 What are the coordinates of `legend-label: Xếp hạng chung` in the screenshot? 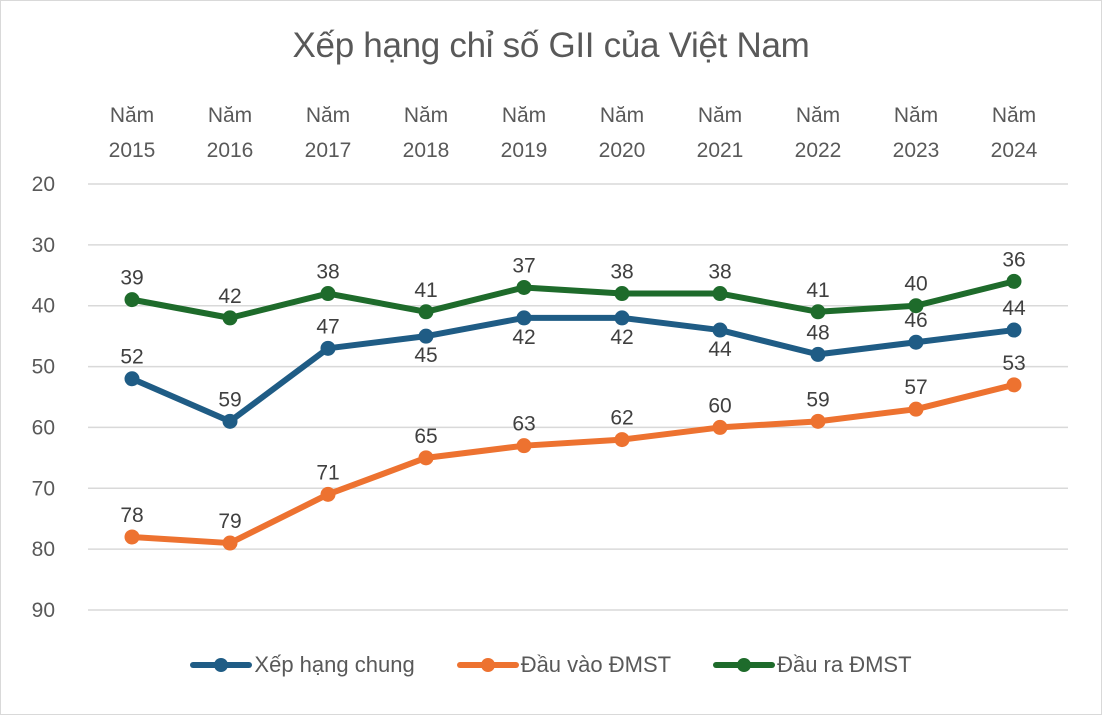 It's located at (334, 664).